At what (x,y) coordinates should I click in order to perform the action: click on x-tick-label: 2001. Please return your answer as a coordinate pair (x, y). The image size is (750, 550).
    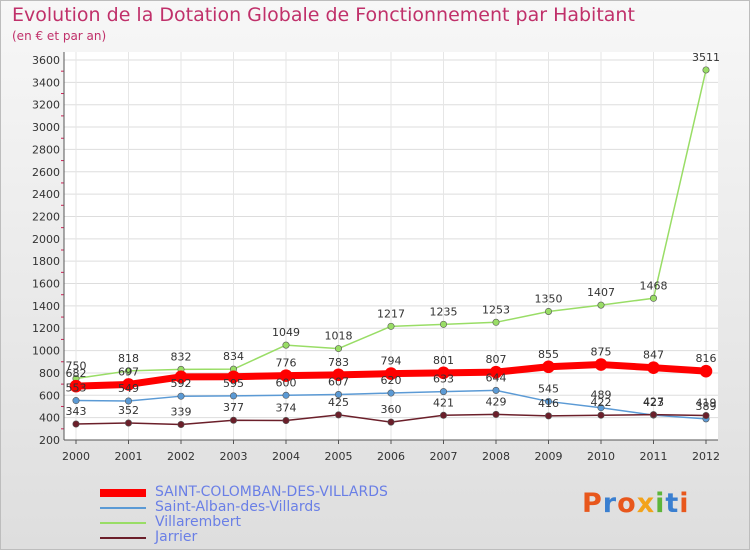
    Looking at the image, I should click on (129, 456).